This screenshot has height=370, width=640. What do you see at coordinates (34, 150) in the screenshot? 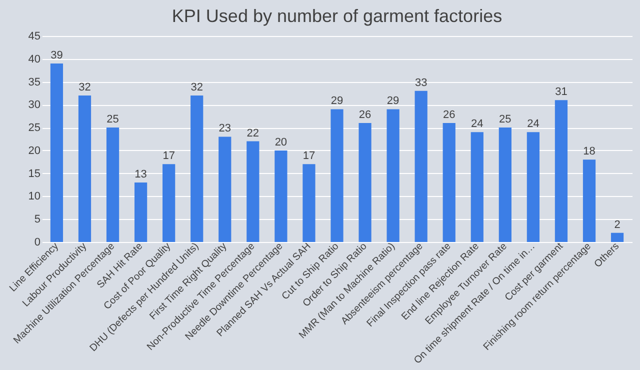
I see `y-tick-label: 20` at bounding box center [34, 150].